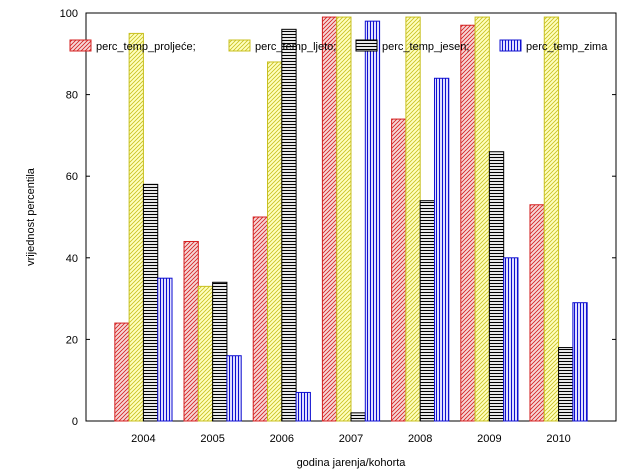  I want to click on x-axis: 2004 2005 2006 2007 2008 2009 2010, so click(351, 431).